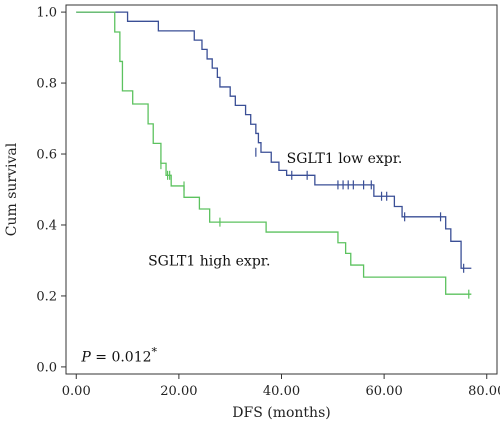  What do you see at coordinates (155, 351) in the screenshot?
I see `p-significance-star: *` at bounding box center [155, 351].